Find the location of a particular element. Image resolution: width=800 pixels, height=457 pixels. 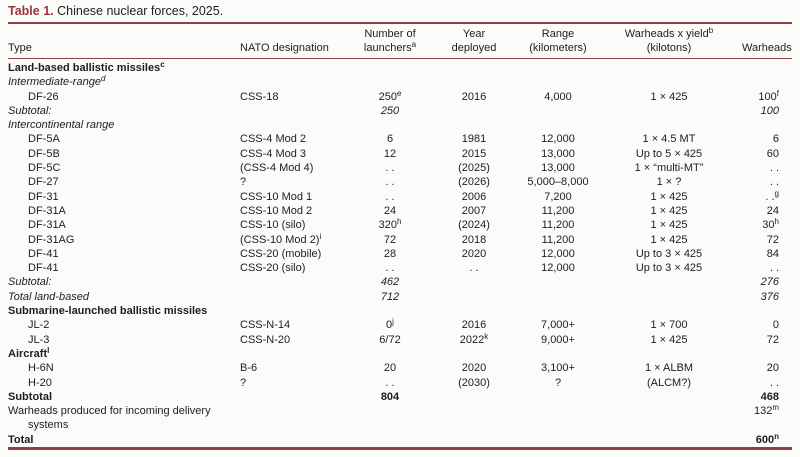

cell-number-of-launchers: 250 is located at coordinates (390, 110).